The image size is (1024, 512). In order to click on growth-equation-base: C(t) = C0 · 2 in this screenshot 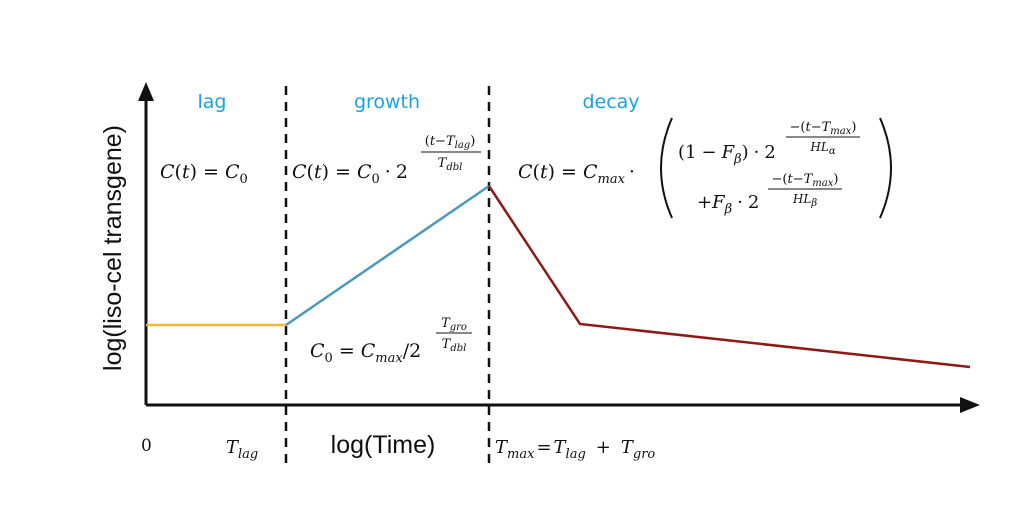, I will do `click(350, 174)`.